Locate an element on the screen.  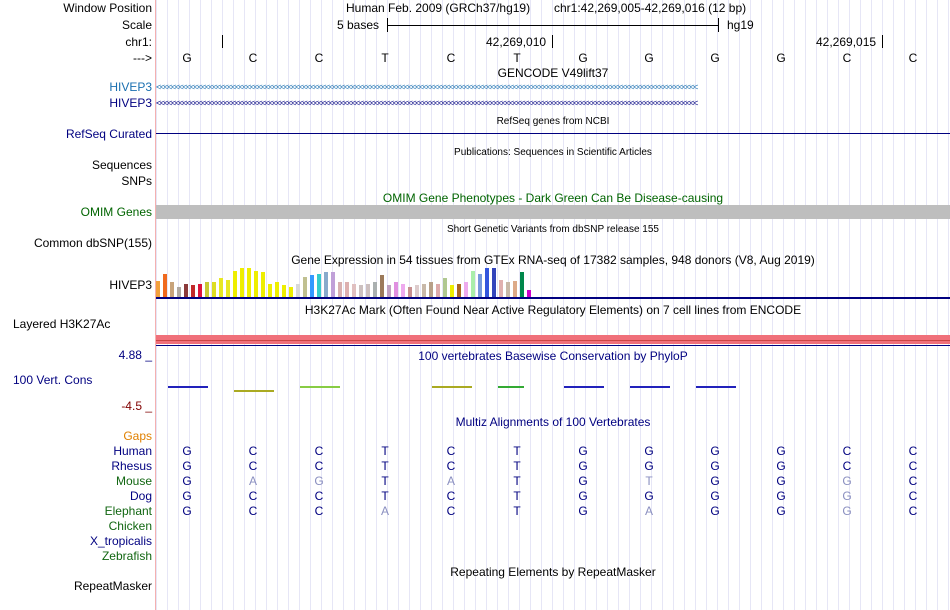
gtex-track-label: HIVEP3 is located at coordinates (130, 285).